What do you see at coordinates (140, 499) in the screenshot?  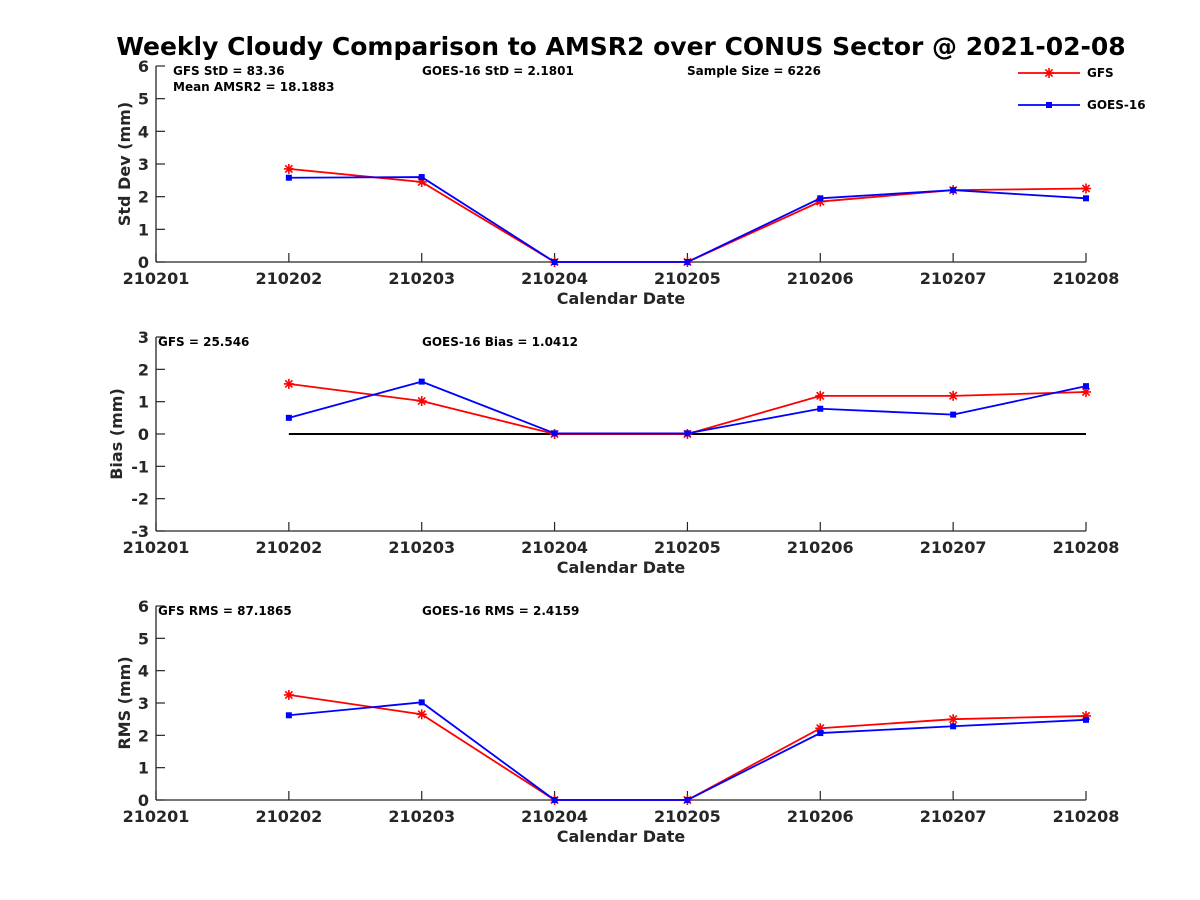 I see `y-tick-label: -2` at bounding box center [140, 499].